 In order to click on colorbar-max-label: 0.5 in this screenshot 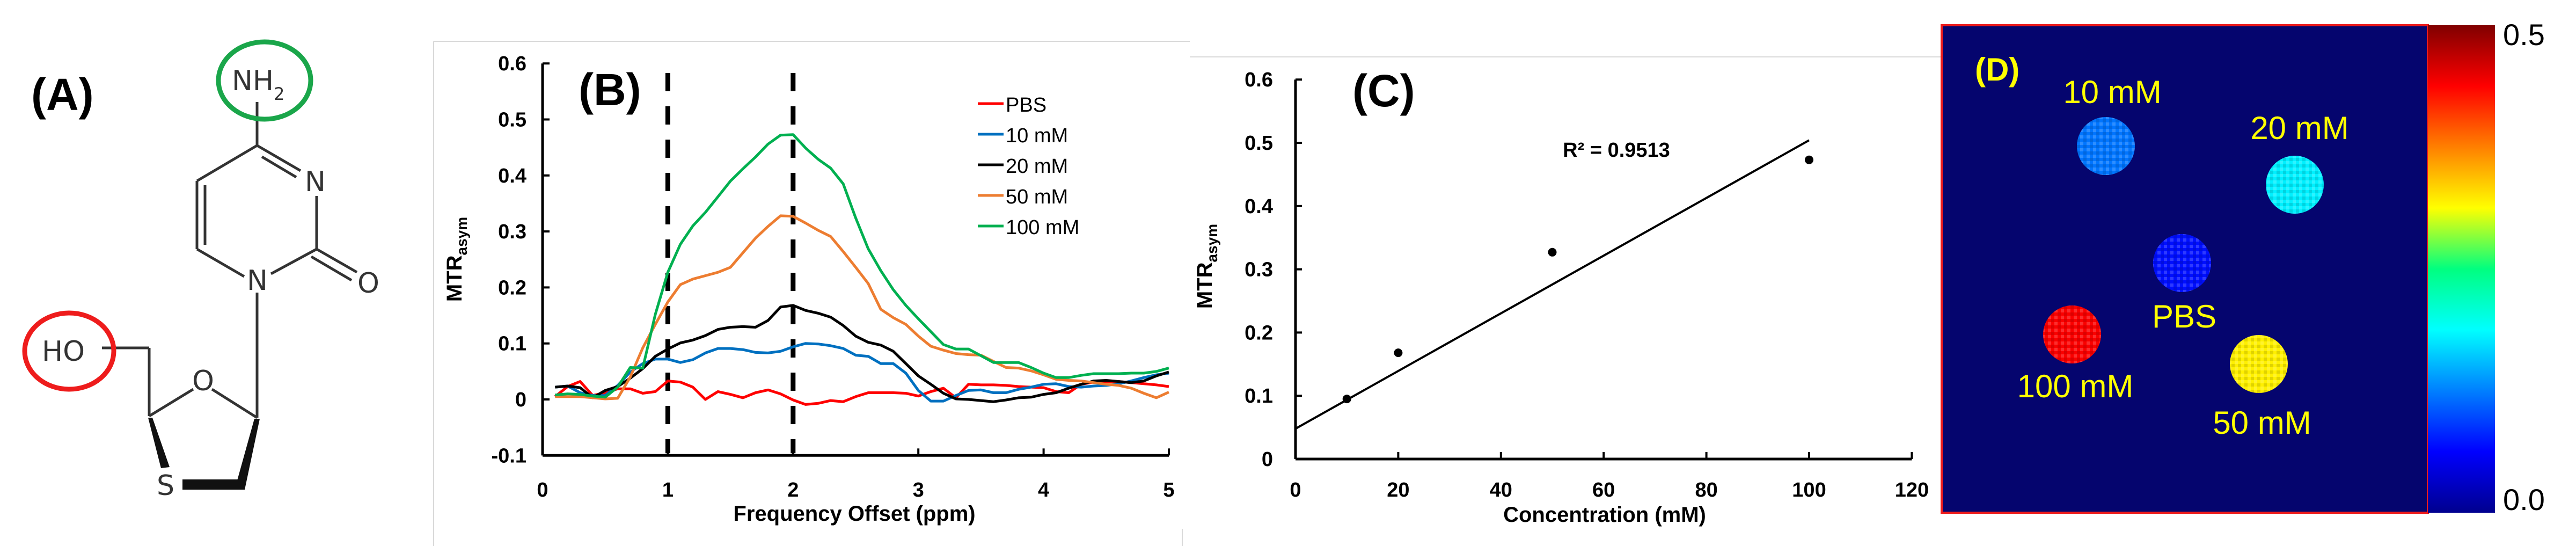, I will do `click(2524, 35)`.